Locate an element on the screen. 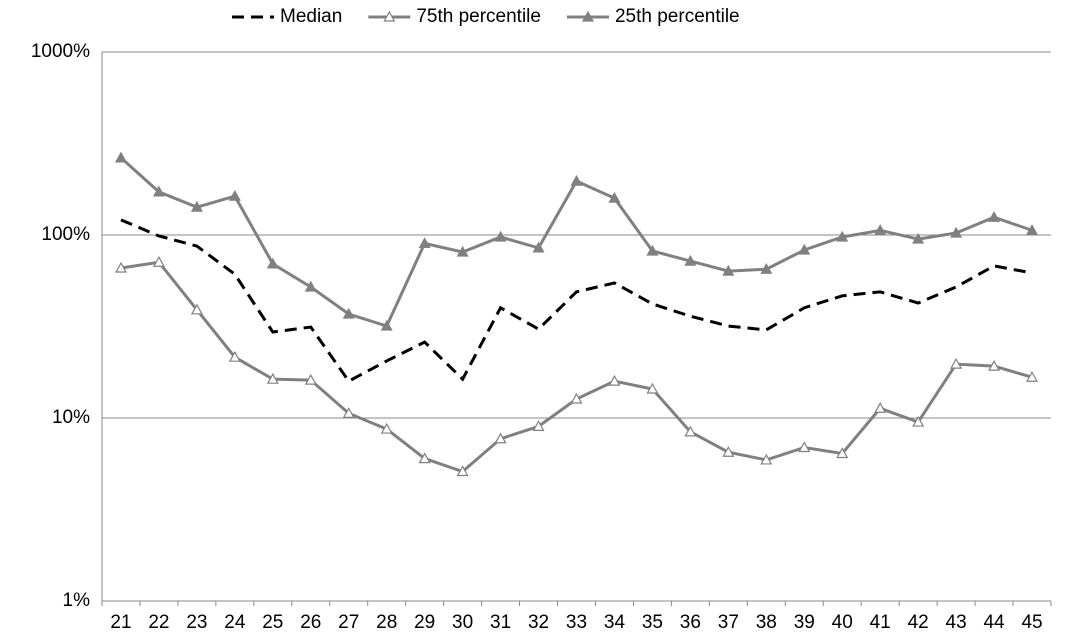  x-tick-label: 39 is located at coordinates (804, 622).